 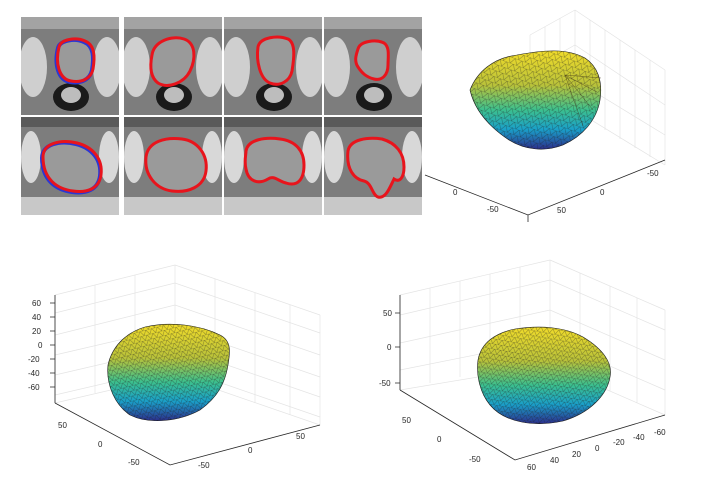 What do you see at coordinates (385, 383) in the screenshot?
I see `plot3-z-tick: -50` at bounding box center [385, 383].